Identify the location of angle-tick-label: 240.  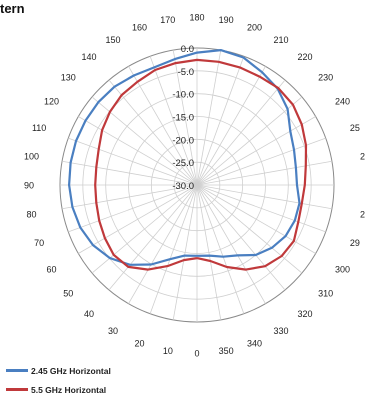
(342, 102).